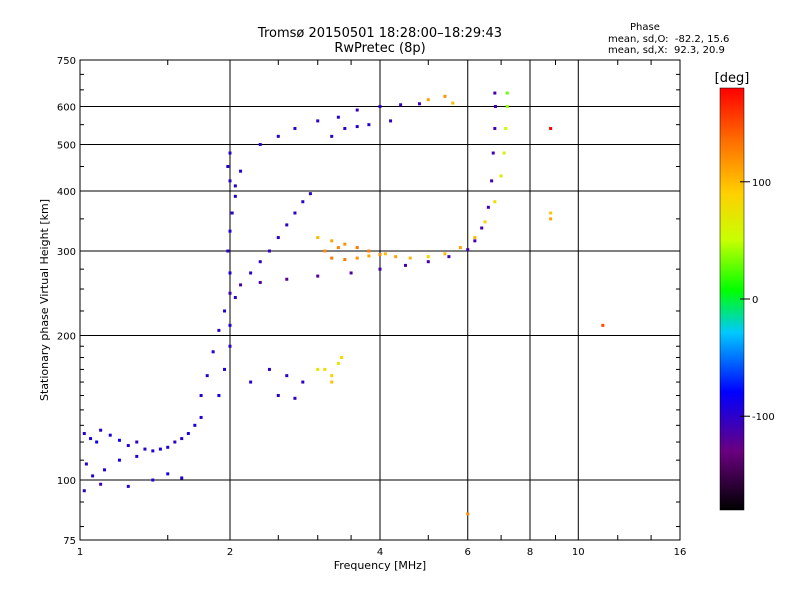 This screenshot has height=600, width=800. What do you see at coordinates (380, 552) in the screenshot?
I see `x-tick-label: 4` at bounding box center [380, 552].